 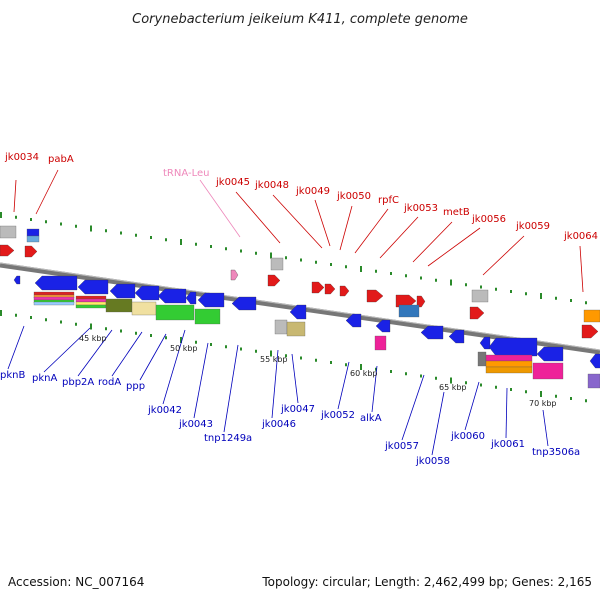 I want to click on gene-label-reverse: jk0060, so click(x=467, y=436).